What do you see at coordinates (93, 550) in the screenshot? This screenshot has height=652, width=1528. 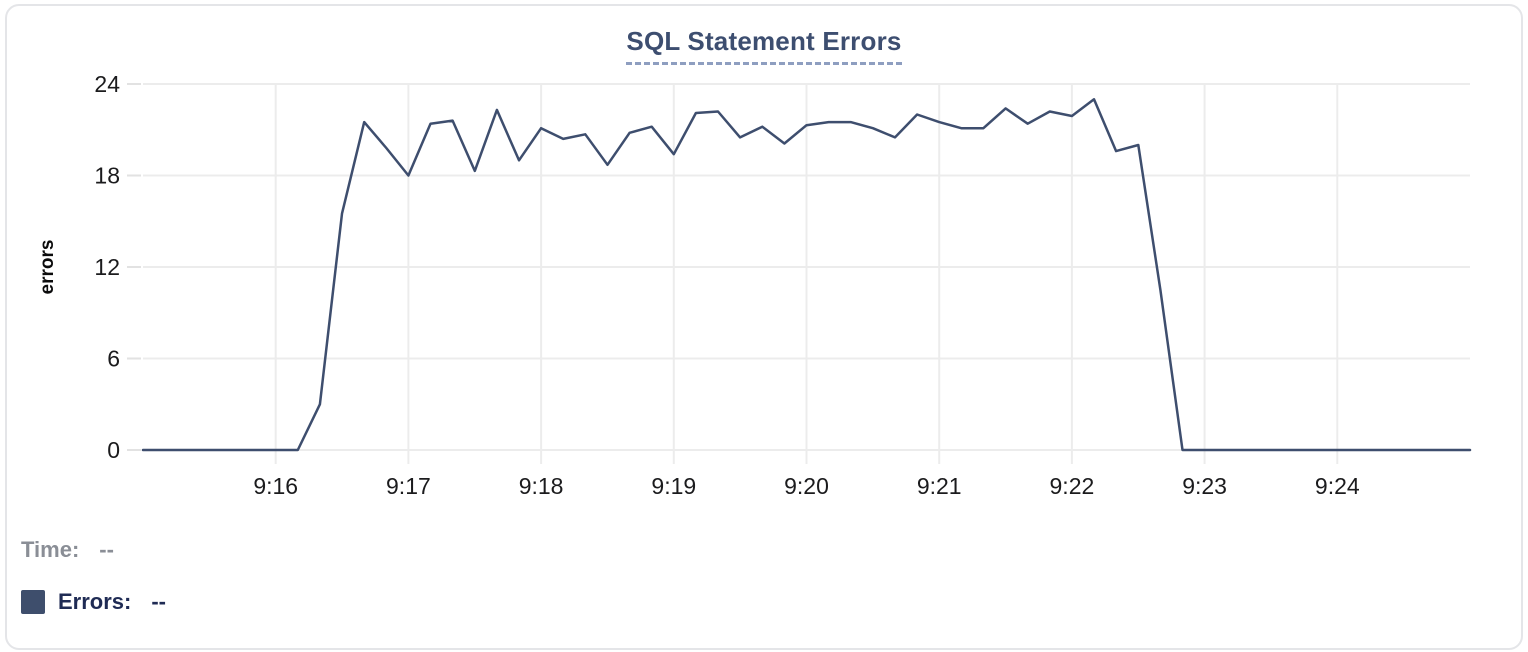 I see `legend-time-row: Time: --` at bounding box center [93, 550].